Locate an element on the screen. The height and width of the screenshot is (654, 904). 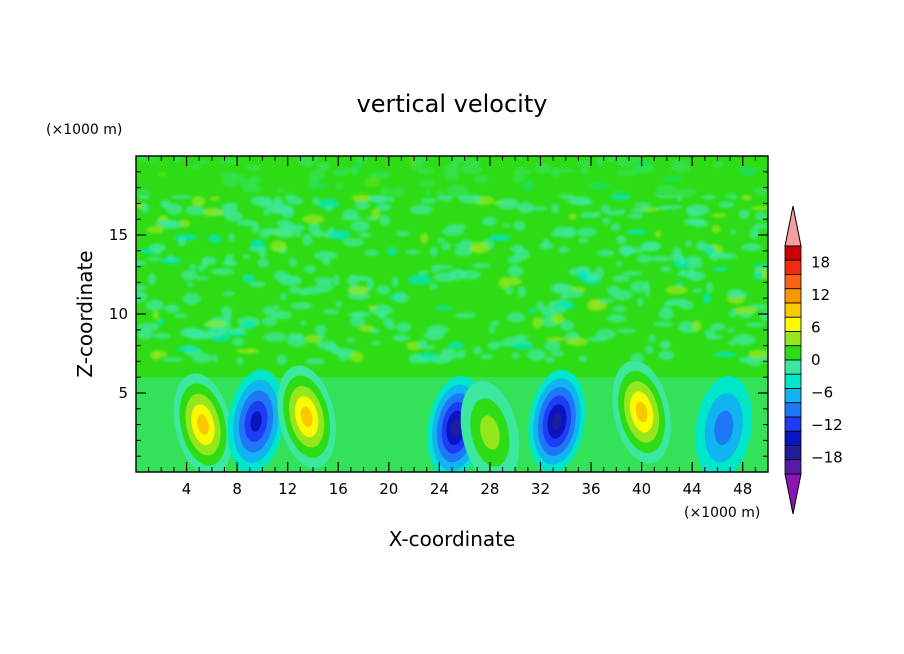
colorbar: 18 12 6 0 −6 −12 −18 is located at coordinates (813, 360).